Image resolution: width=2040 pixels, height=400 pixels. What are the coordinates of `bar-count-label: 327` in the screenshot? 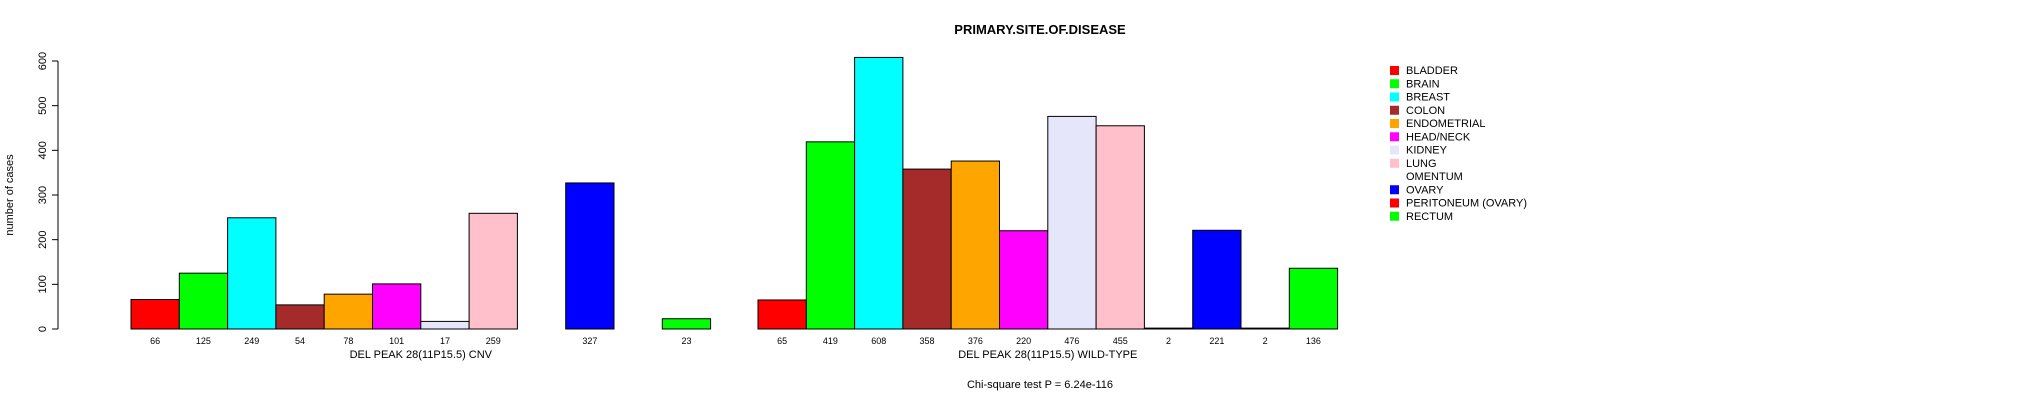 It's located at (589, 341).